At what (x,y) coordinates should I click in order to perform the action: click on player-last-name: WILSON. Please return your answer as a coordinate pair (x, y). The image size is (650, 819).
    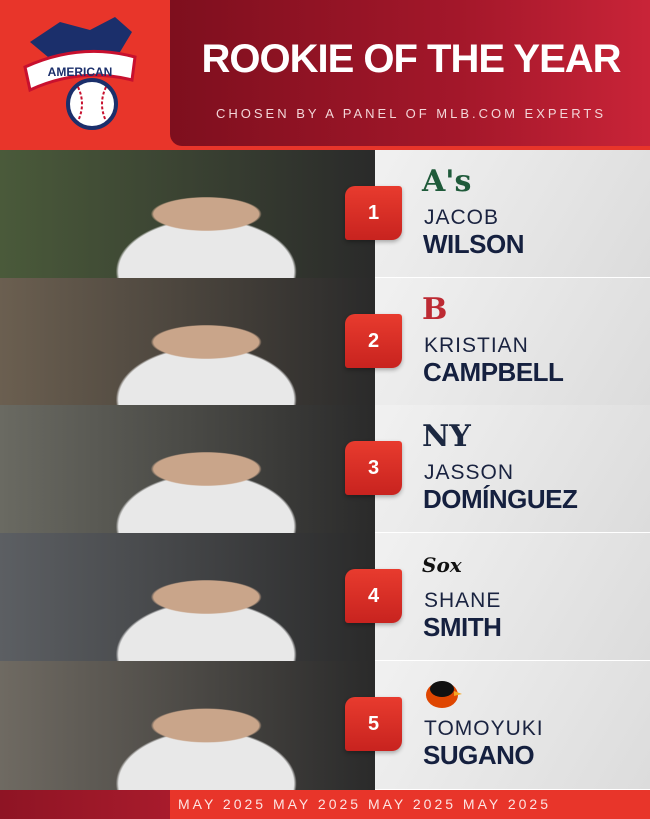
    Looking at the image, I should click on (474, 244).